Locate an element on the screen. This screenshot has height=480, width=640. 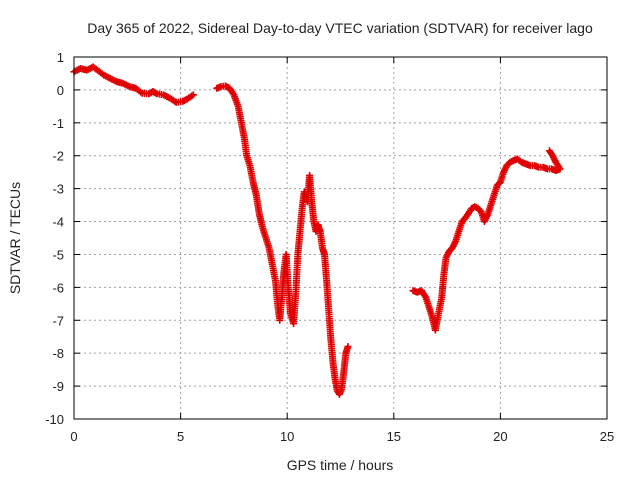
x-tick-label: 10 is located at coordinates (287, 436).